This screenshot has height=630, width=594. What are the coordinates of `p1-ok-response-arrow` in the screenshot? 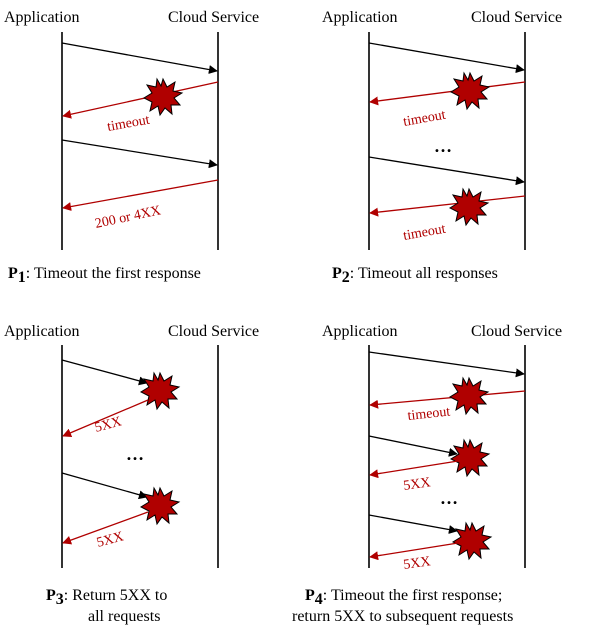 It's located at (140, 195).